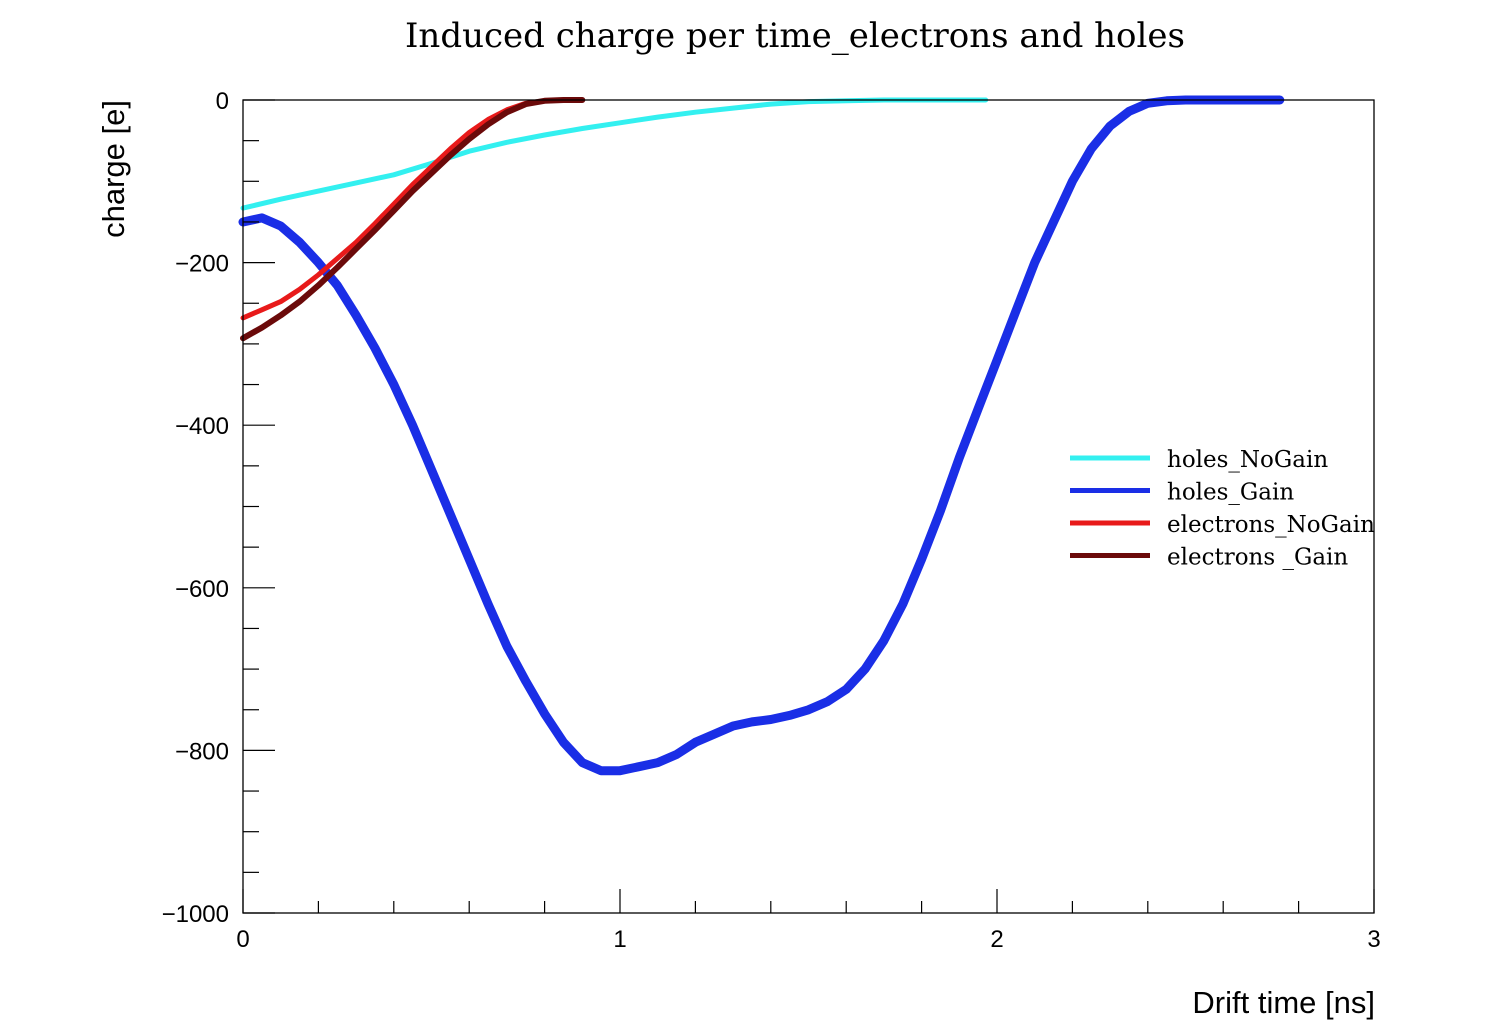 Image resolution: width=1494 pixels, height=1031 pixels. What do you see at coordinates (202, 426) in the screenshot?
I see `y-tick-label: −400` at bounding box center [202, 426].